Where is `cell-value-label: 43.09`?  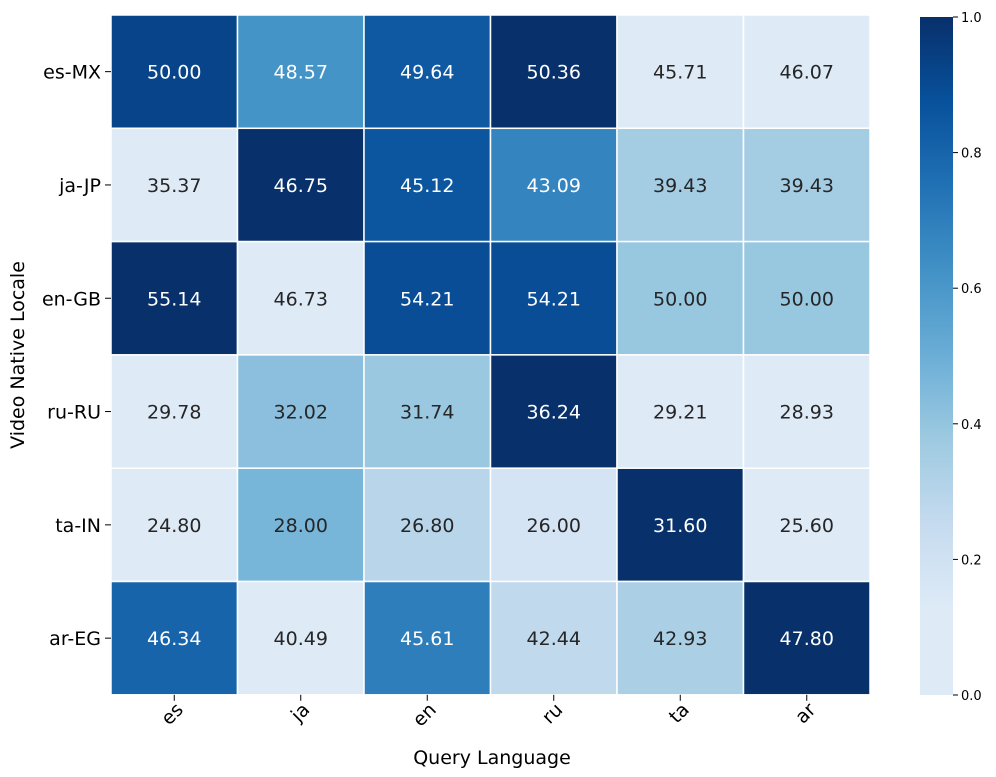
cell-value-label: 43.09 is located at coordinates (554, 186).